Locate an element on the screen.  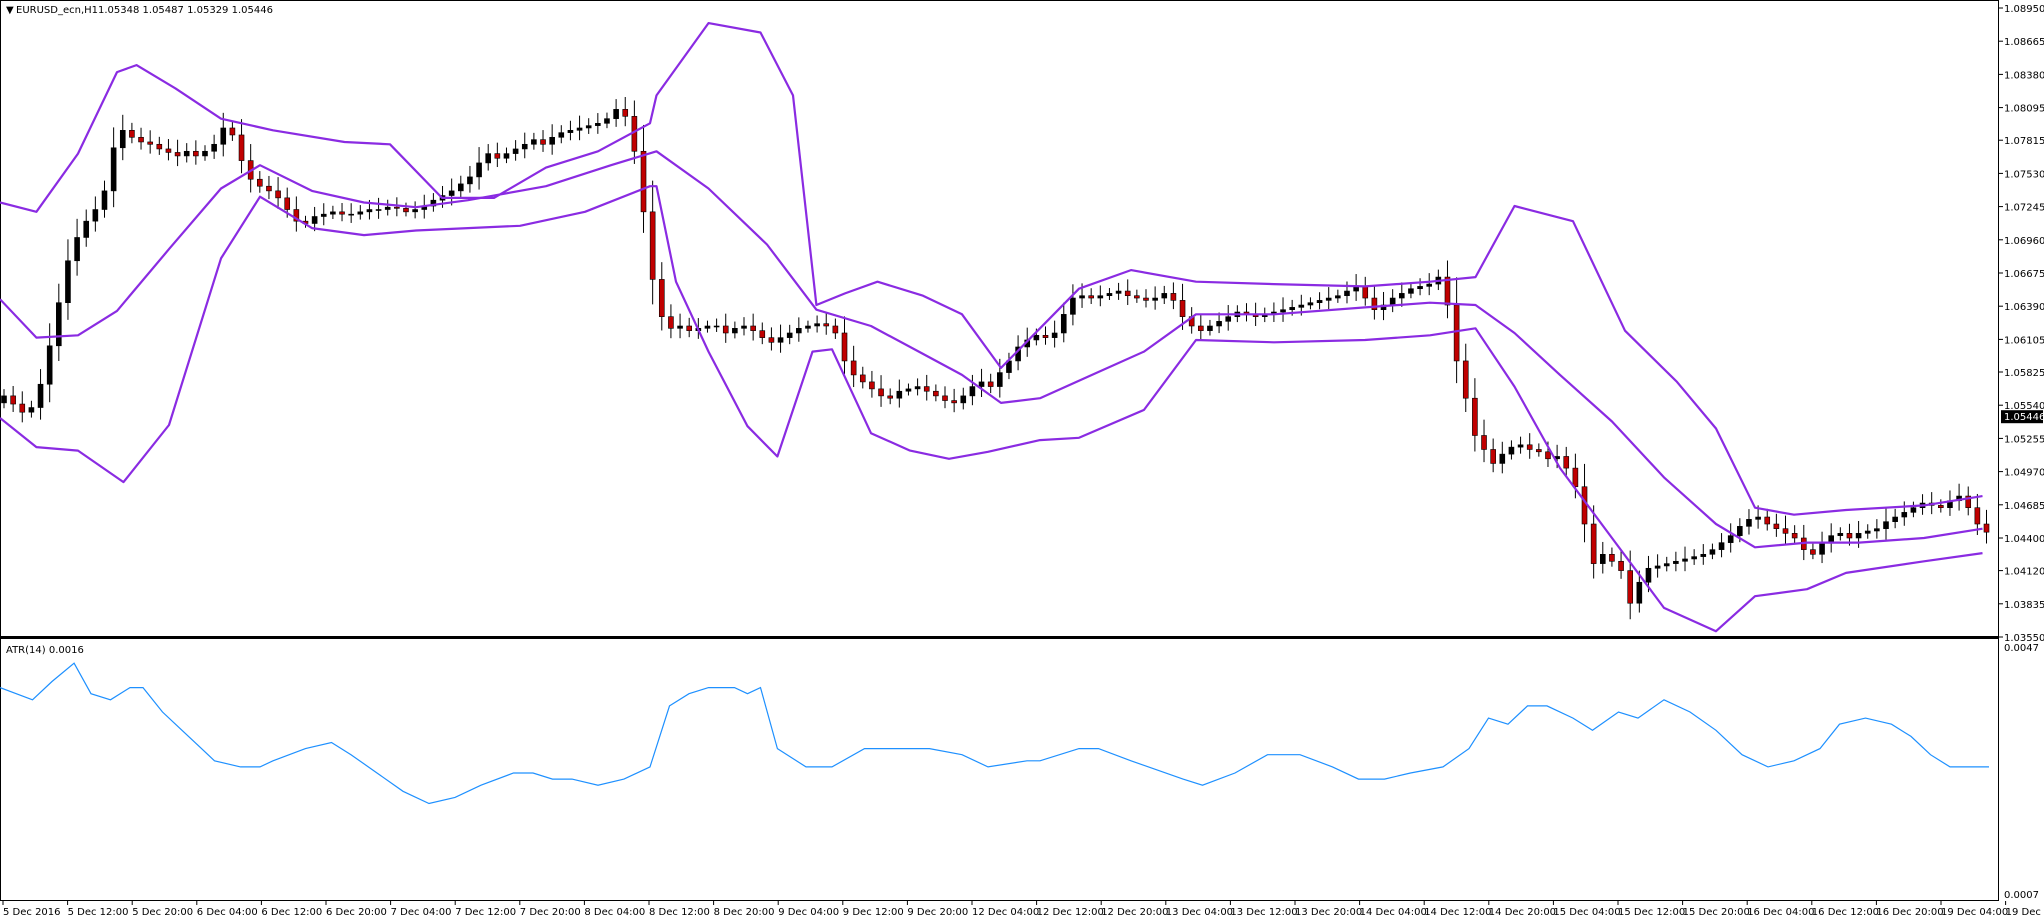
dropdown-arrow-icon: ▼ is located at coordinates (10, 10).